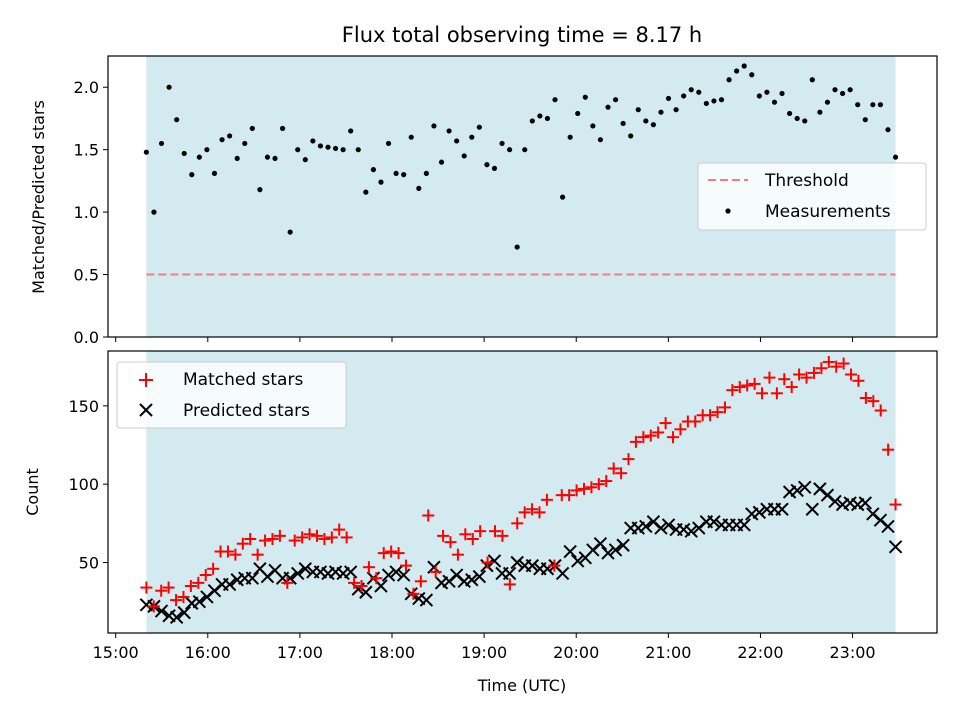 This screenshot has height=720, width=960. What do you see at coordinates (86, 87) in the screenshot?
I see `top-y-tick-label: 2.0` at bounding box center [86, 87].